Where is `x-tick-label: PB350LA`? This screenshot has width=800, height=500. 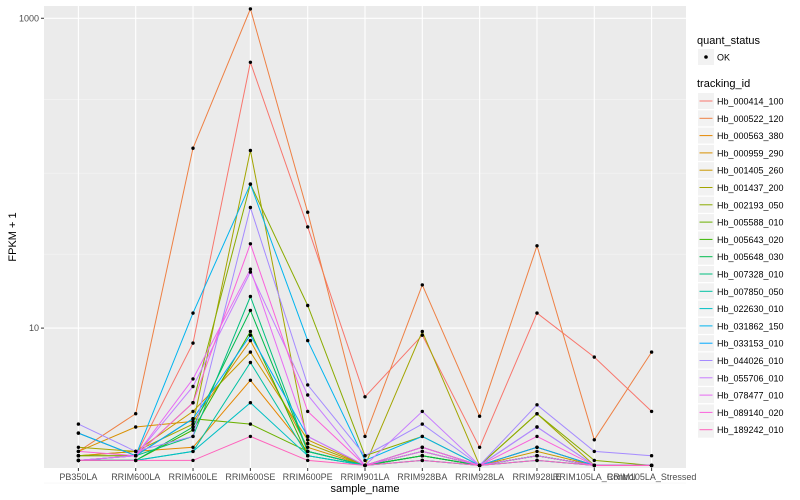
x-tick-label: PB350LA is located at coordinates (78, 477).